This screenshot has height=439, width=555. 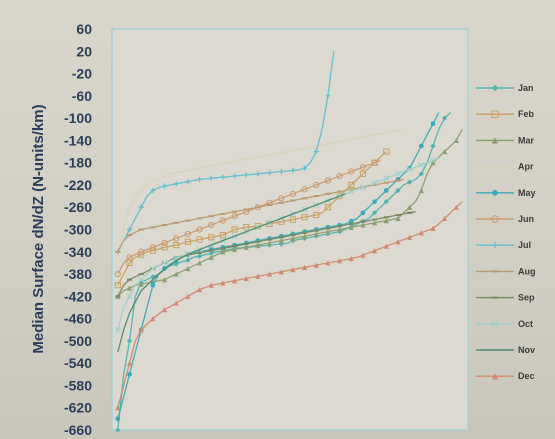 I want to click on series-aug, so click(x=259, y=215).